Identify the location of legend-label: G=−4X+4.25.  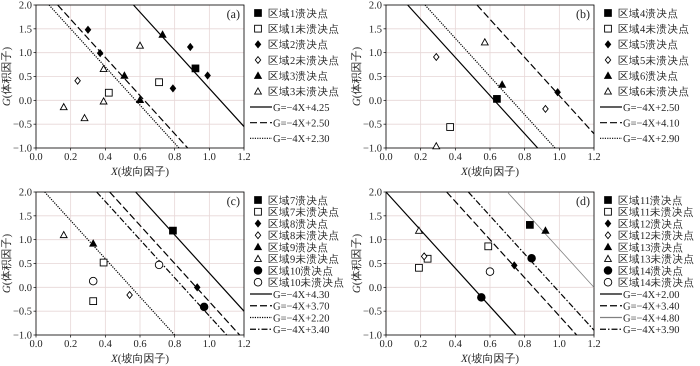
(301, 108).